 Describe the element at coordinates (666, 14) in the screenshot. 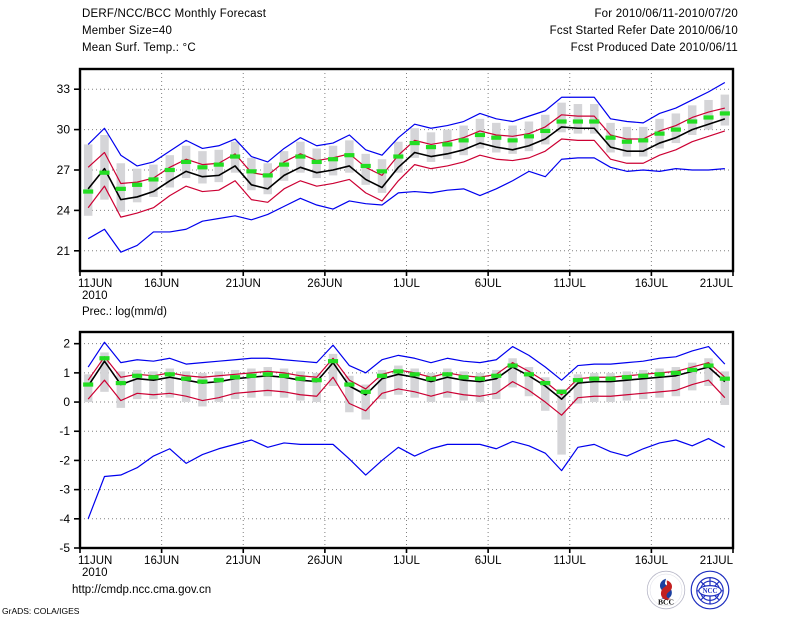

I see `forecast-period: For 2010/06/11-2010/07/20` at that location.